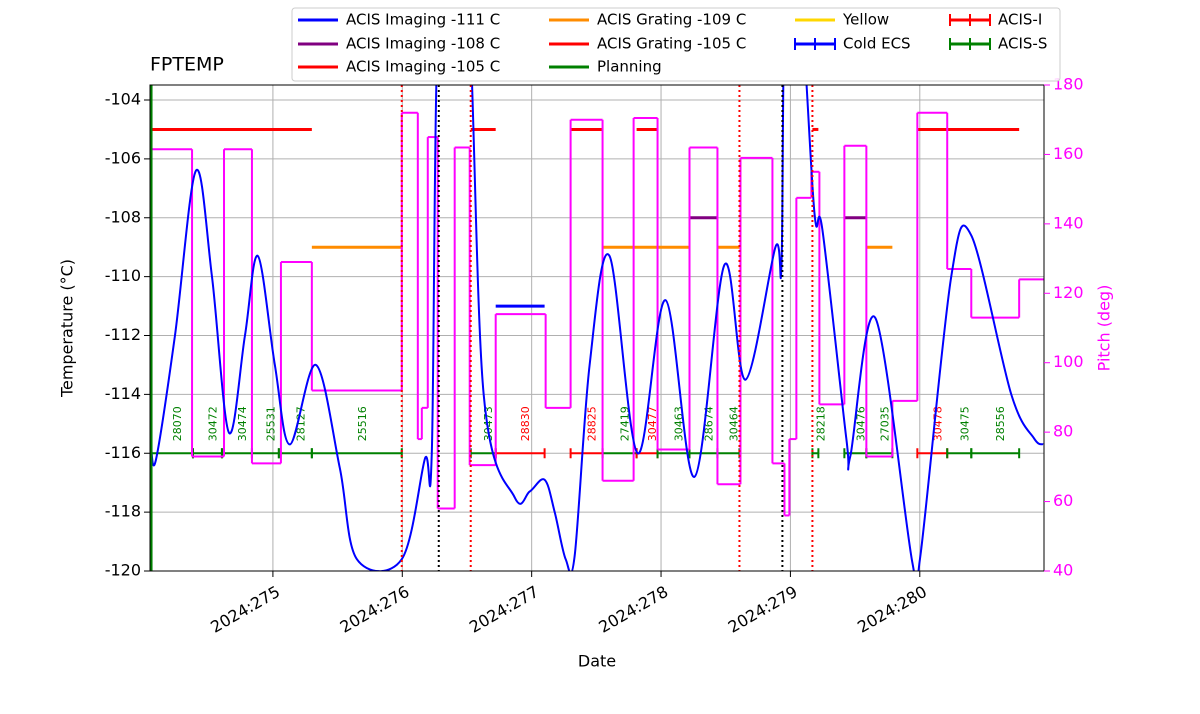  I want to click on y2-tick-label: 160, so click(1068, 153).